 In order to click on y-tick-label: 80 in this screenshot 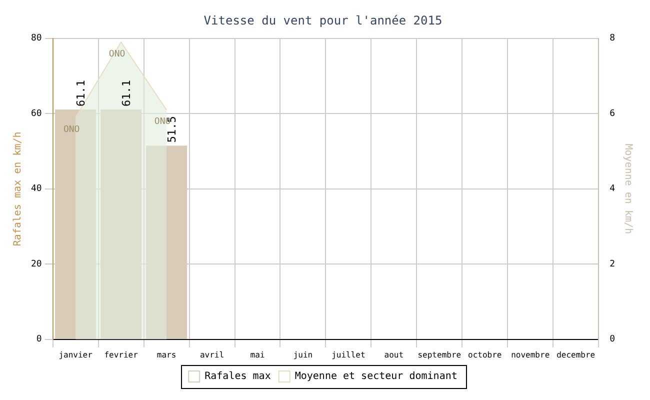, I will do `click(36, 39)`.